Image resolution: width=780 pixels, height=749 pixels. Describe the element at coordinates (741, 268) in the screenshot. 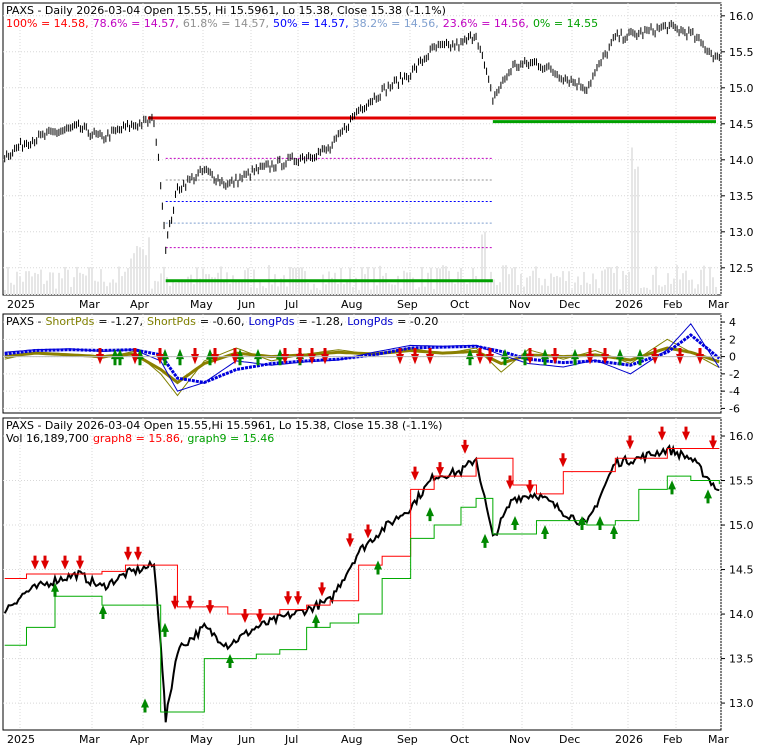

I see `fib-ytick-label: 12.5` at that location.